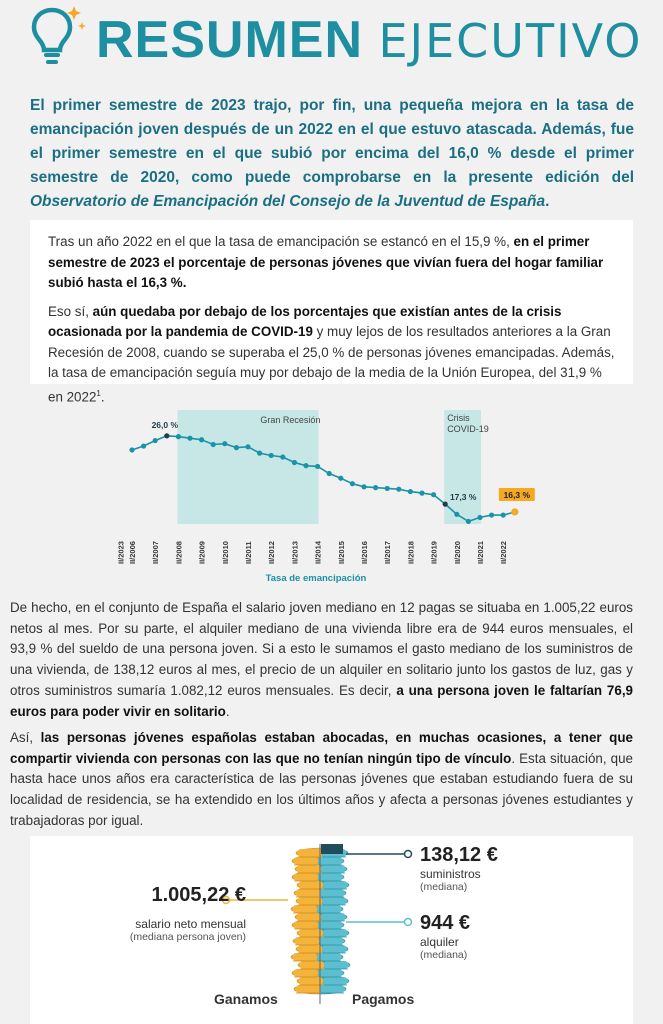 The width and height of the screenshot is (663, 1024). Describe the element at coordinates (463, 497) in the screenshot. I see `data-label: 17,3 %` at that location.